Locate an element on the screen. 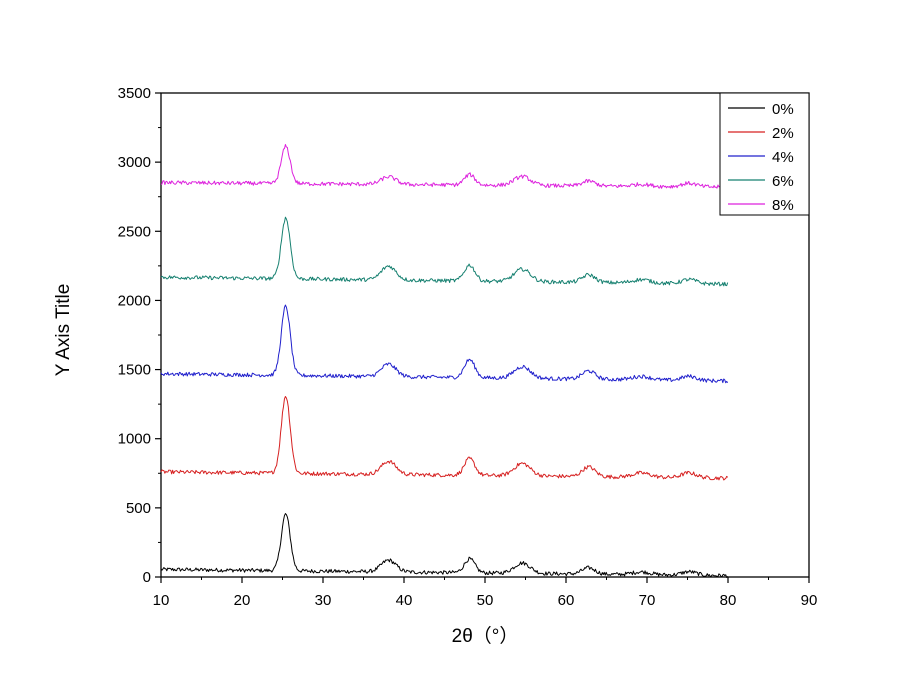 The image size is (900, 698). legend-label: 6% is located at coordinates (783, 181).